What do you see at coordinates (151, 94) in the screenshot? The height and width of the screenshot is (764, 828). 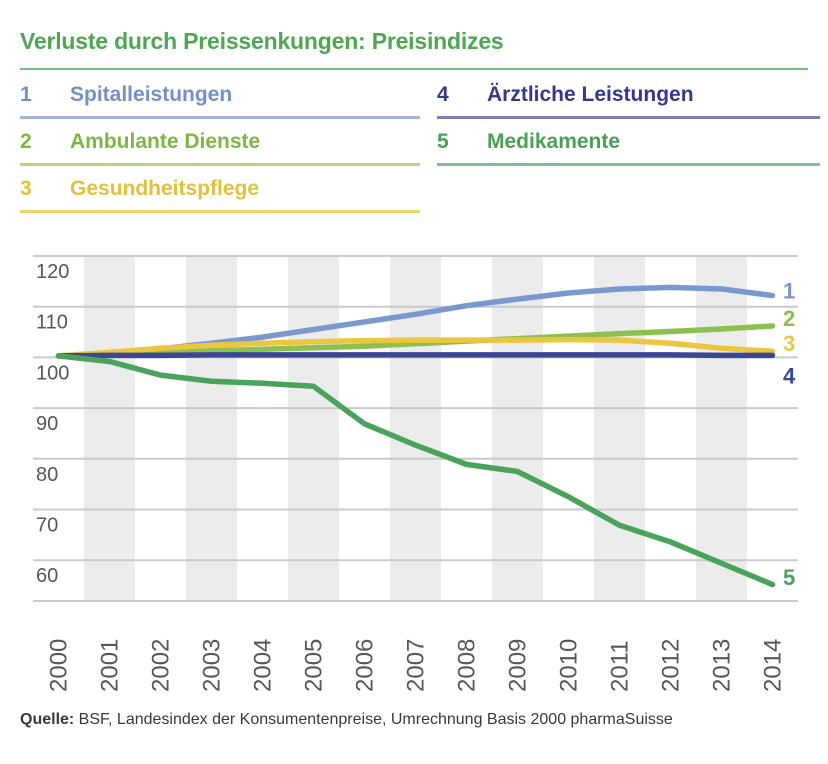 I see `legend-label: Spitalleistungen` at bounding box center [151, 94].